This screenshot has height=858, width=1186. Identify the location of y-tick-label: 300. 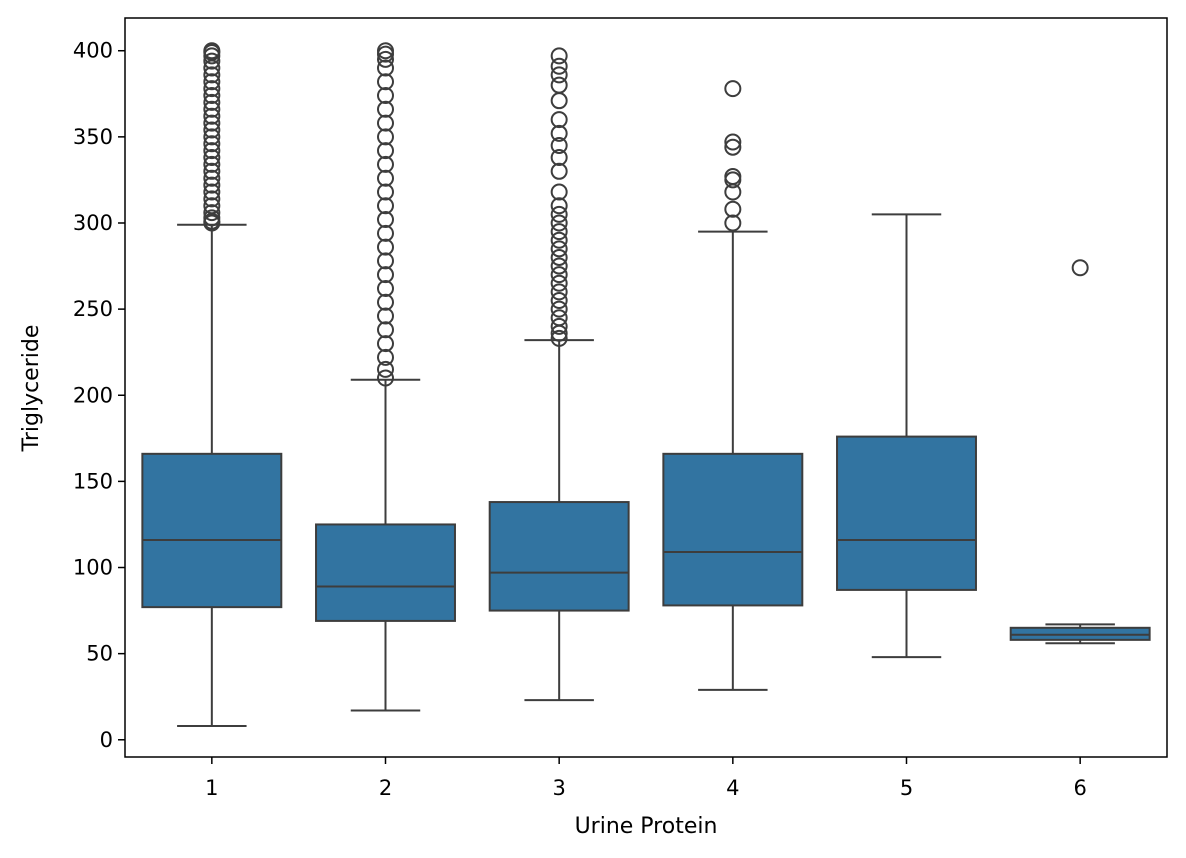
(93, 223).